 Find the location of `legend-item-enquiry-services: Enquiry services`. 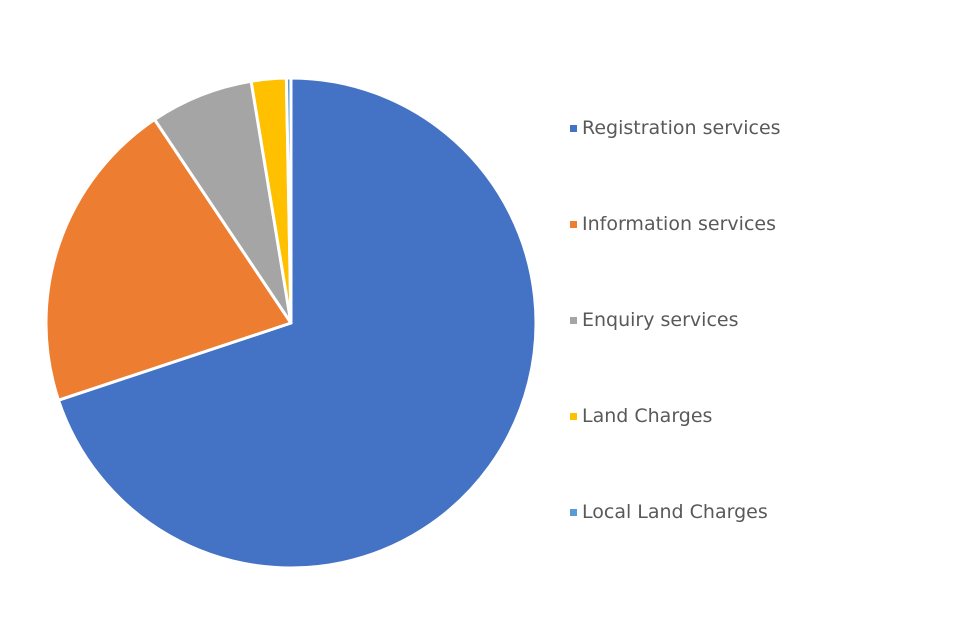

legend-item-enquiry-services: Enquiry services is located at coordinates (750, 320).